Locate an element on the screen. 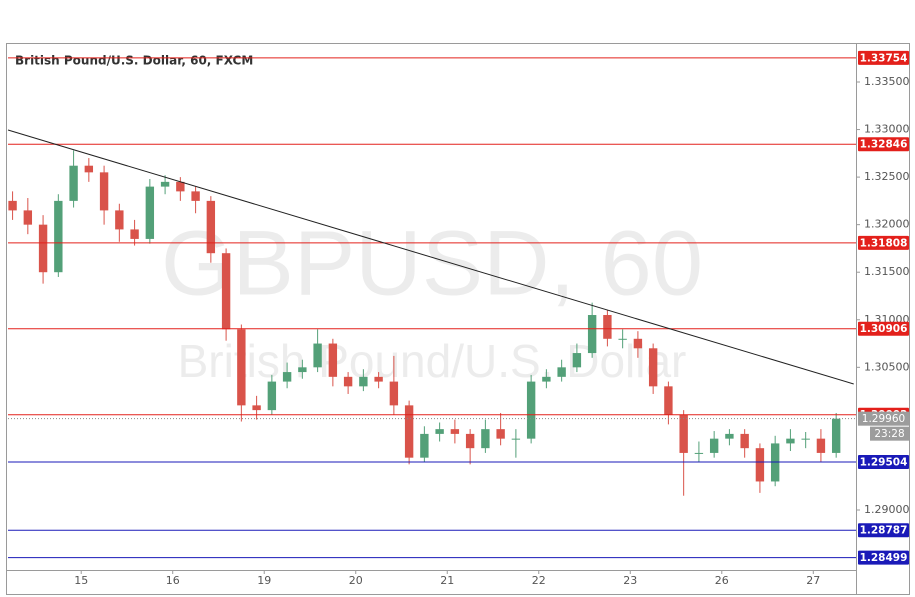 This screenshot has width=915, height=597. last-price-label: 1.29960 is located at coordinates (883, 419).